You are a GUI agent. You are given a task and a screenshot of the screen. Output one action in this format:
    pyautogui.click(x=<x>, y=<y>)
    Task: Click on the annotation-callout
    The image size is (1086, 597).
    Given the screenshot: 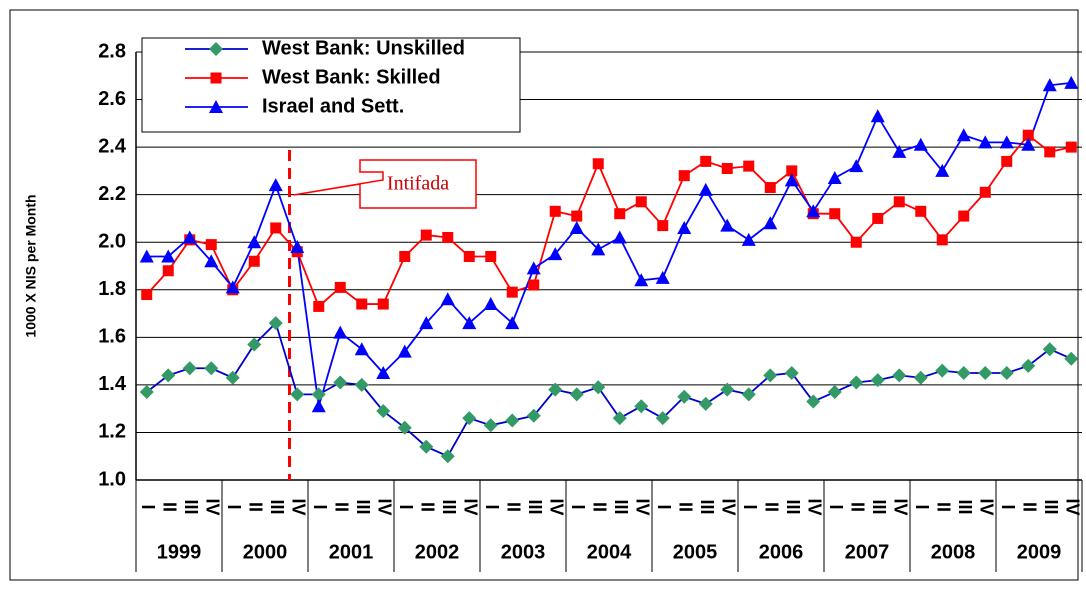 What is the action you would take?
    pyautogui.click(x=385, y=184)
    